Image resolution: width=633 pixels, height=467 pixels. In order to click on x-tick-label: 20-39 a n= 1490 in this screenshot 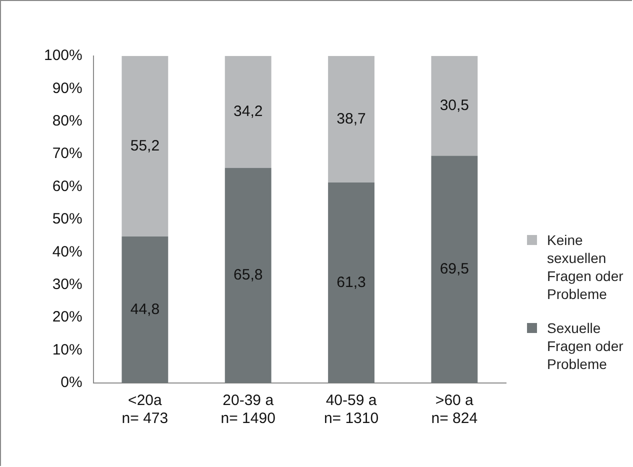, I will do `click(248, 410)`.